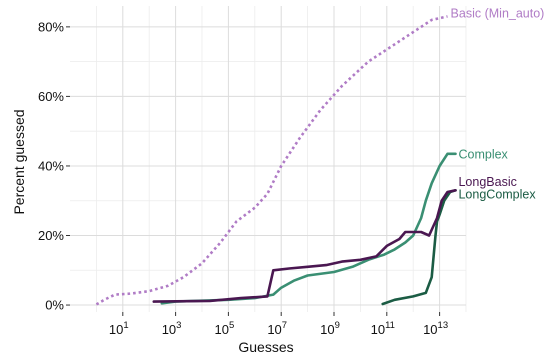  What do you see at coordinates (51, 96) in the screenshot?
I see `y-tick-label: 60%` at bounding box center [51, 96].